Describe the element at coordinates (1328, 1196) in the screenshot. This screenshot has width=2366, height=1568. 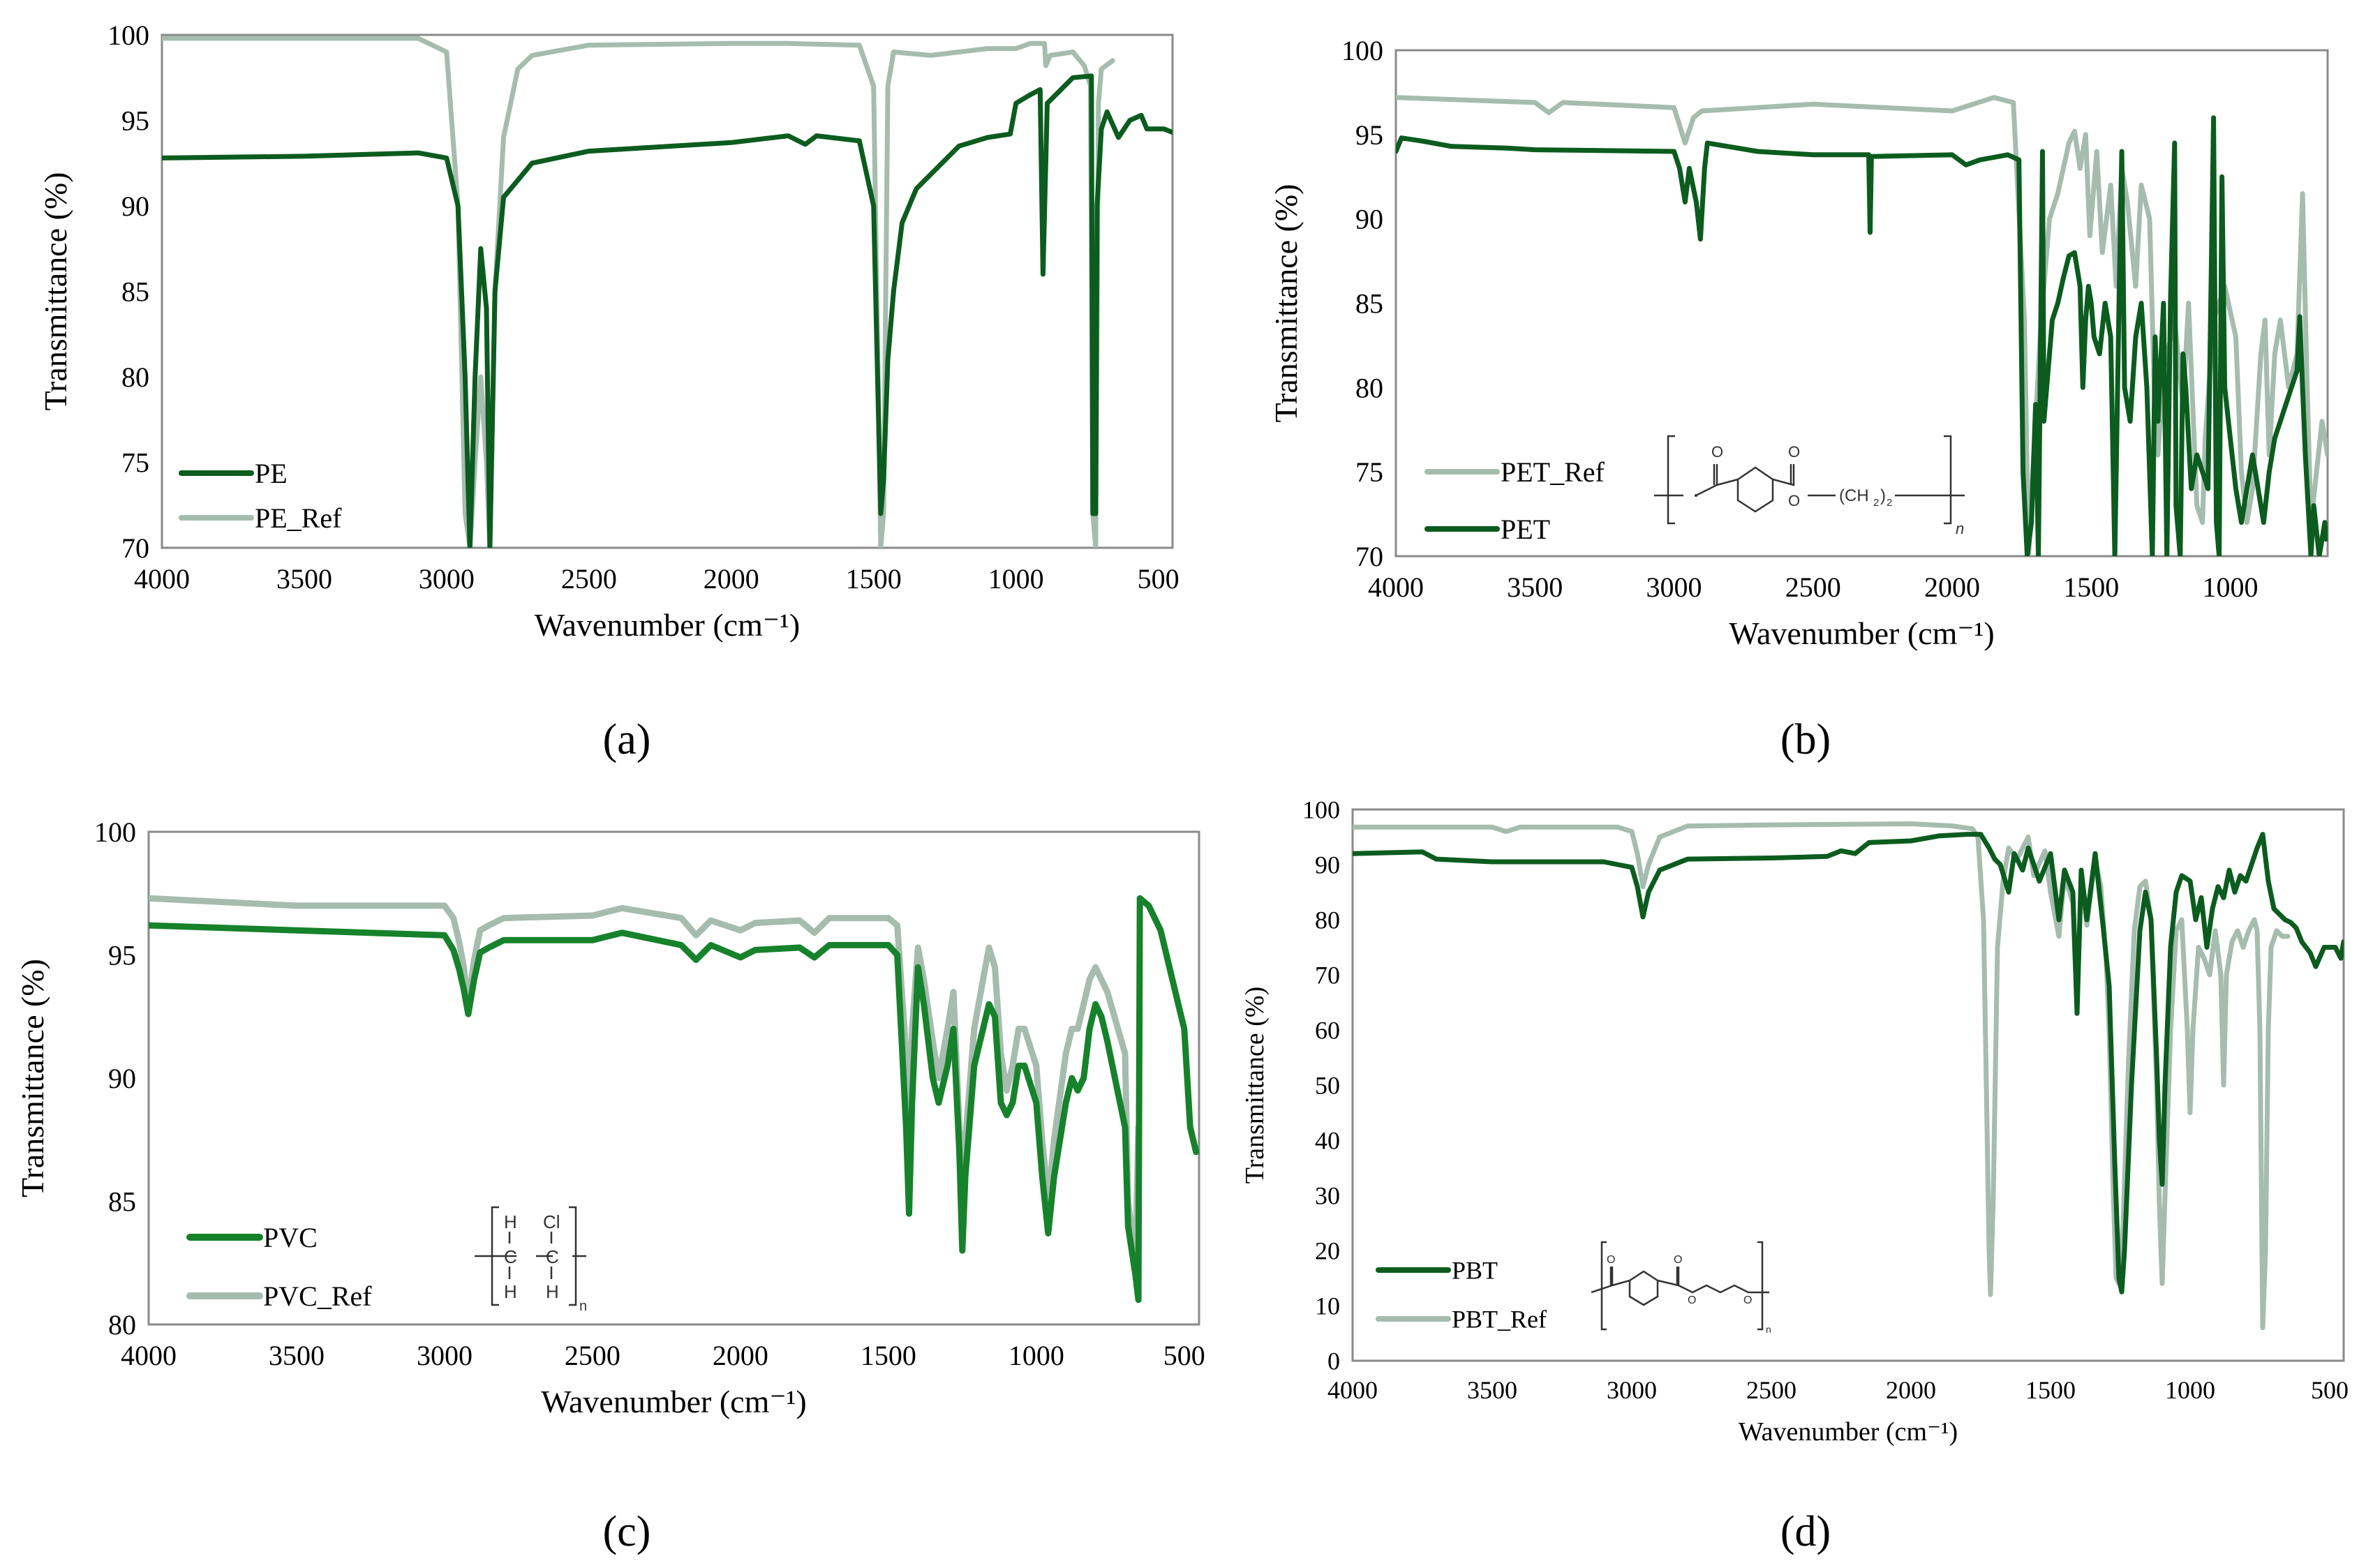
I see `y-tick-label: 30` at that location.